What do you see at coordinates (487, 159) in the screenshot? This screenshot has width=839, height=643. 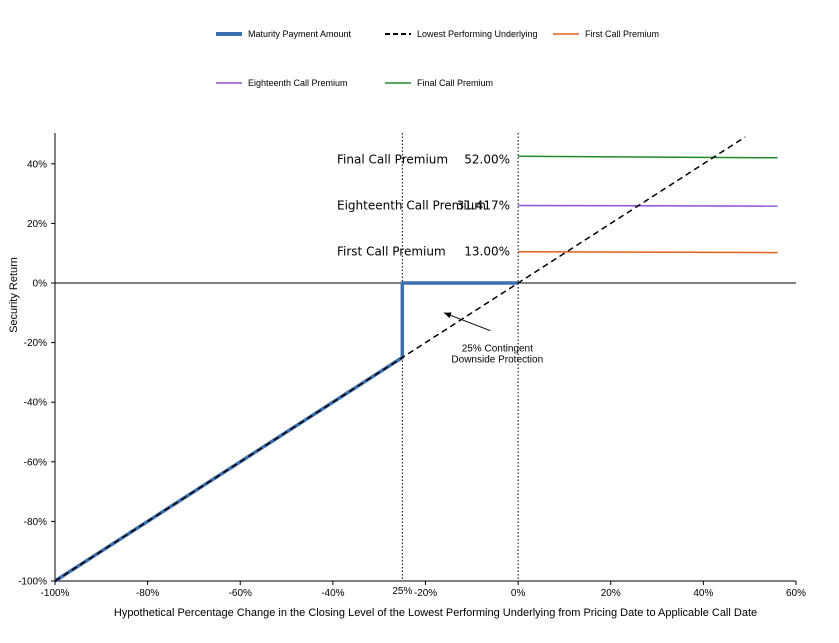 I see `premium-value: 52.00%` at bounding box center [487, 159].